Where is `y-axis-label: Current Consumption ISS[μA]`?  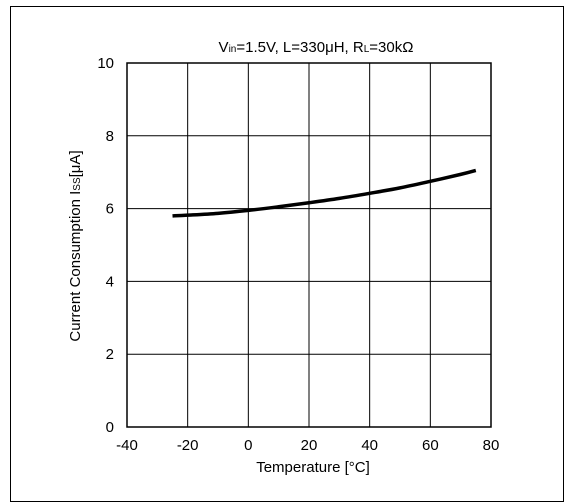
y-axis-label: Current Consumption ISS[μA] is located at coordinates (75, 245).